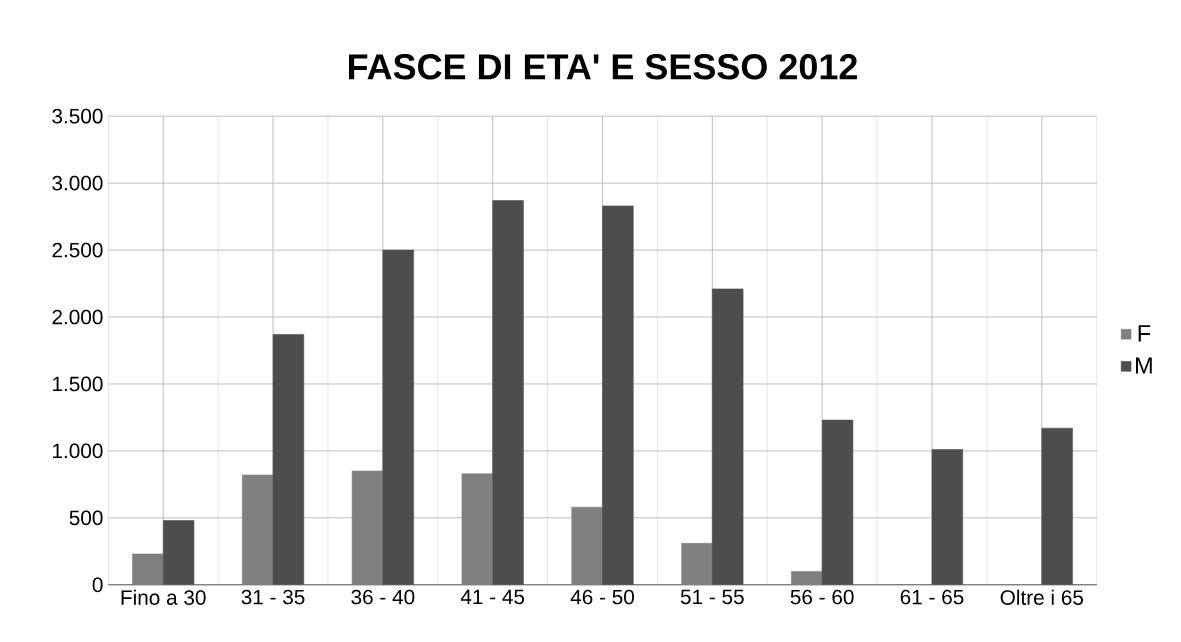 This screenshot has height=642, width=1181. What do you see at coordinates (492, 597) in the screenshot?
I see `x-tick-label: 41 - 45` at bounding box center [492, 597].